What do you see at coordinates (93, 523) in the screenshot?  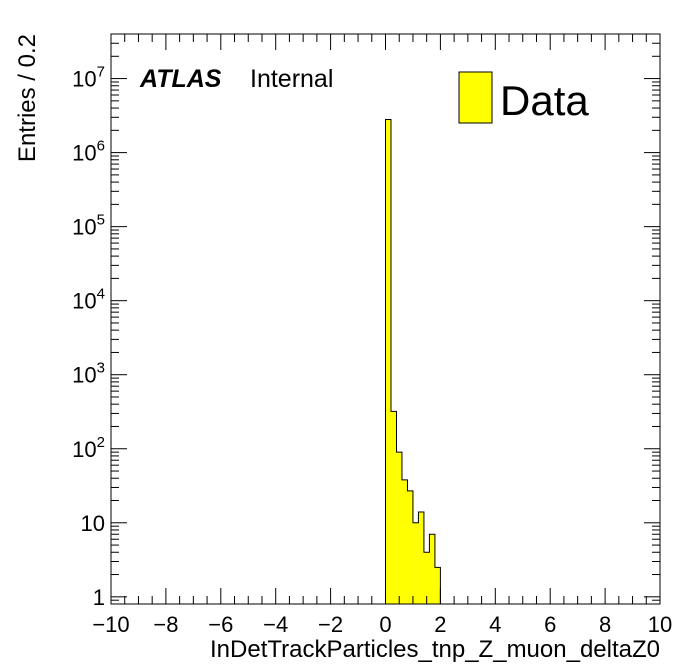 I see `y-tick-label: 10` at bounding box center [93, 523].